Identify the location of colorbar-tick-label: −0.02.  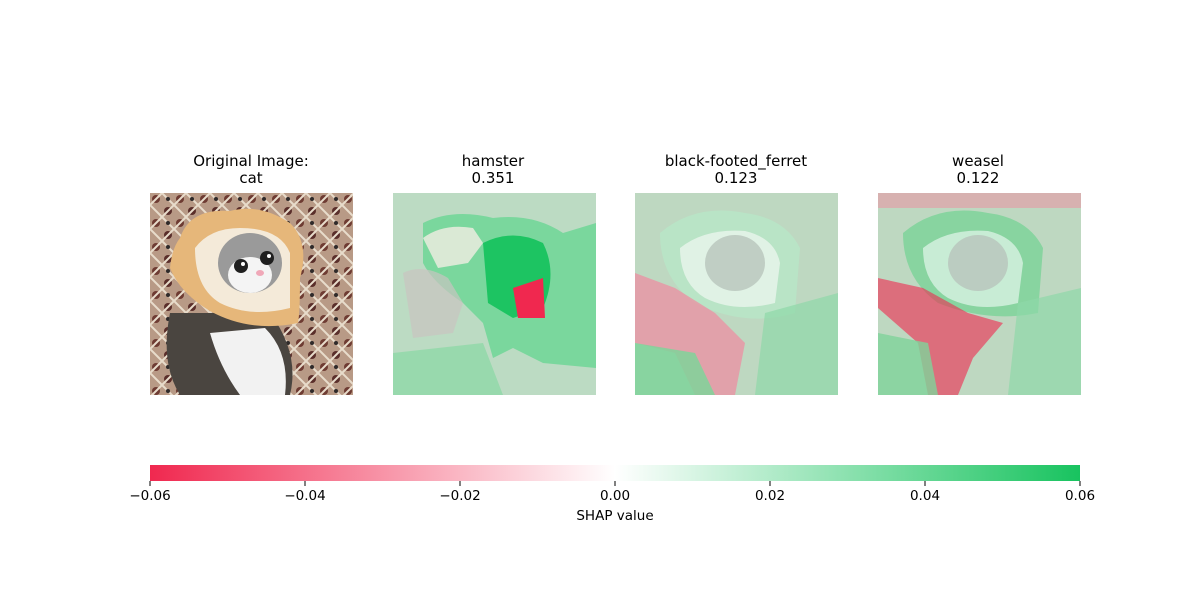
(459, 496).